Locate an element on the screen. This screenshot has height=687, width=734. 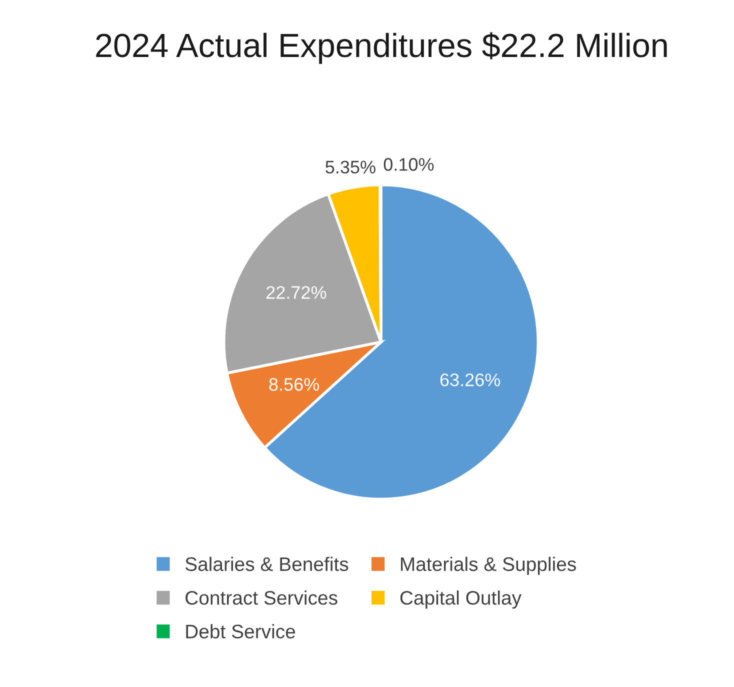
data-label: 22.72% is located at coordinates (296, 292).